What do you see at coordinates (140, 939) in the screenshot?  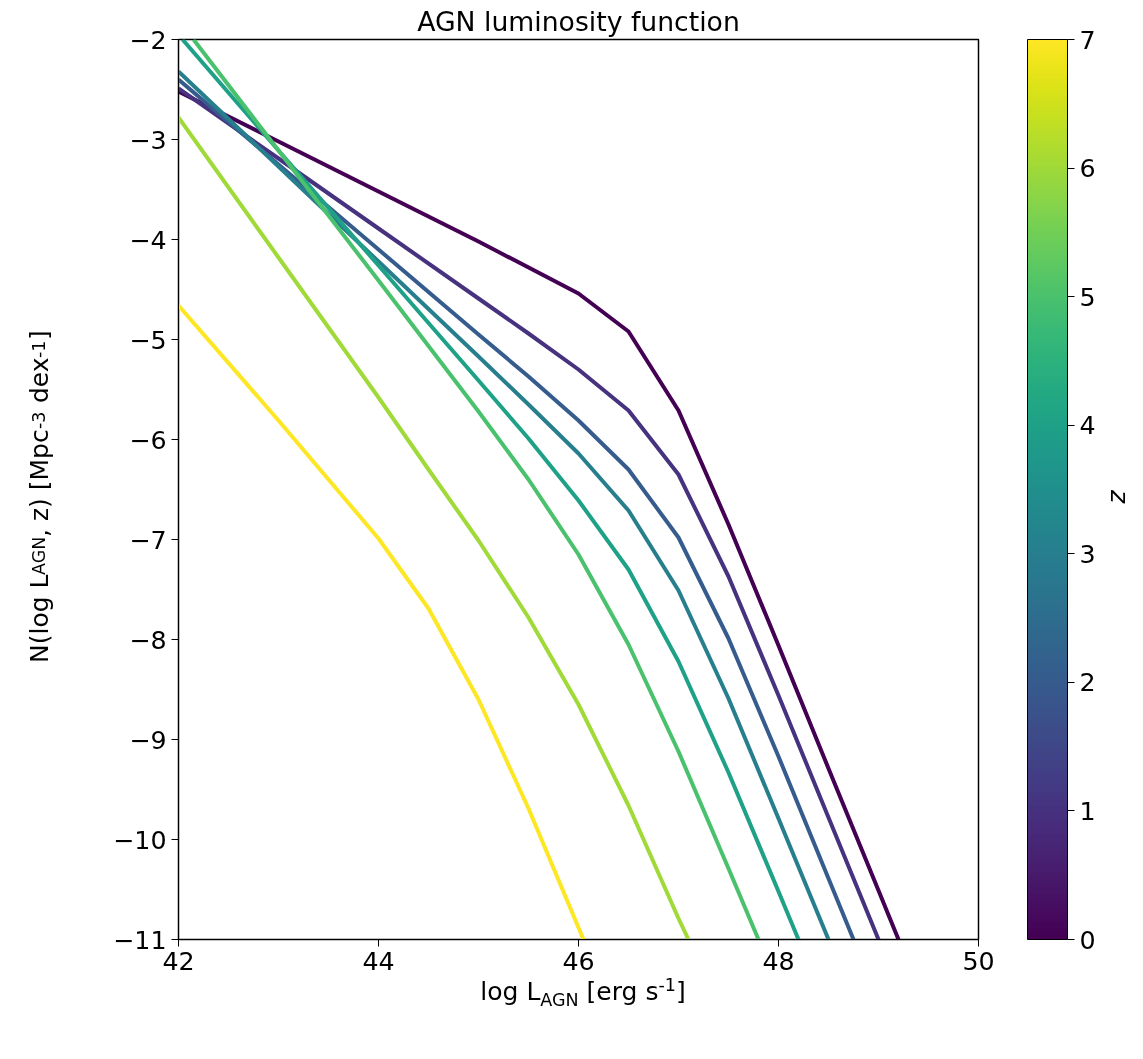 I see `y-tick-label: −11` at bounding box center [140, 939].